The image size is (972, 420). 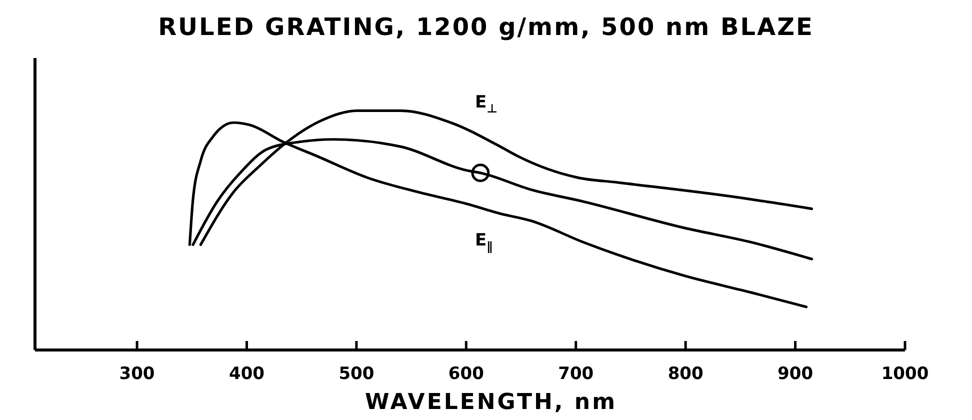 What do you see at coordinates (486, 27) in the screenshot?
I see `chart-title: RULED GRATING, 1200 g/mm, 500 nm BLAZE` at bounding box center [486, 27].